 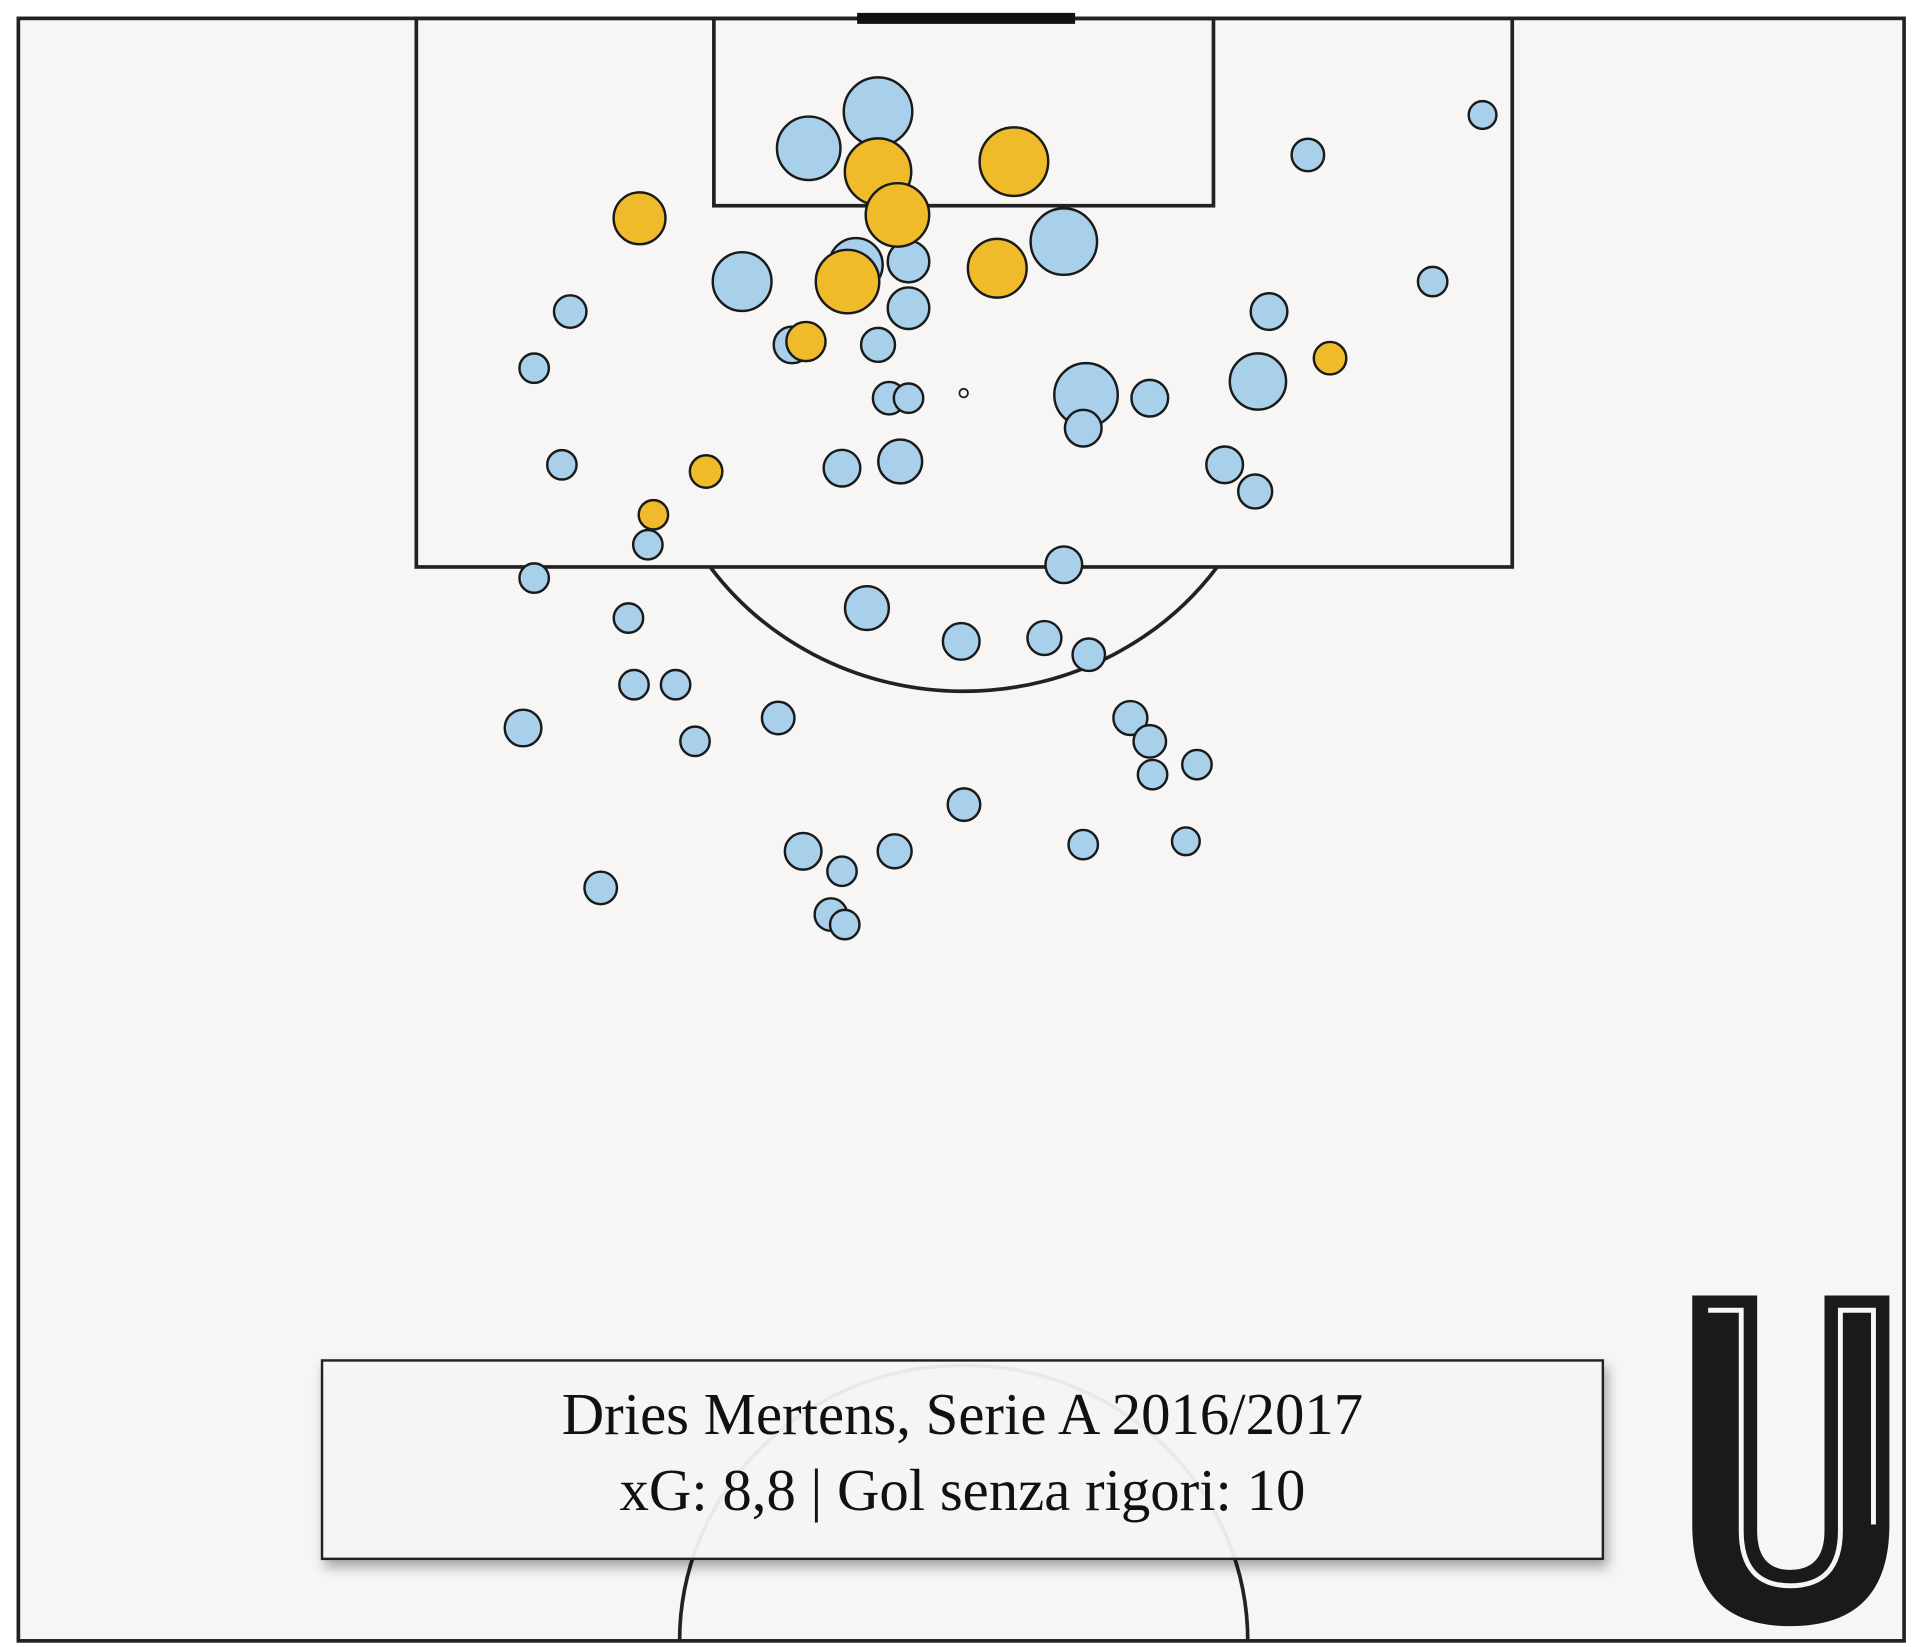 I want to click on caption-box, so click(x=962, y=1460).